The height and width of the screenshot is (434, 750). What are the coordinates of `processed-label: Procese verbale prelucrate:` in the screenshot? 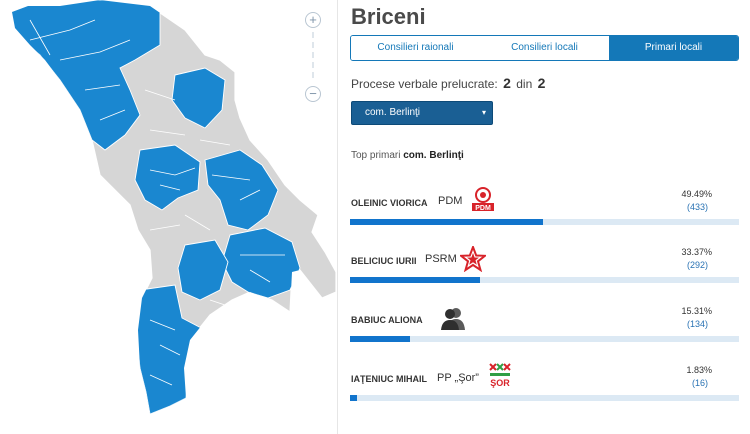 It's located at (424, 84).